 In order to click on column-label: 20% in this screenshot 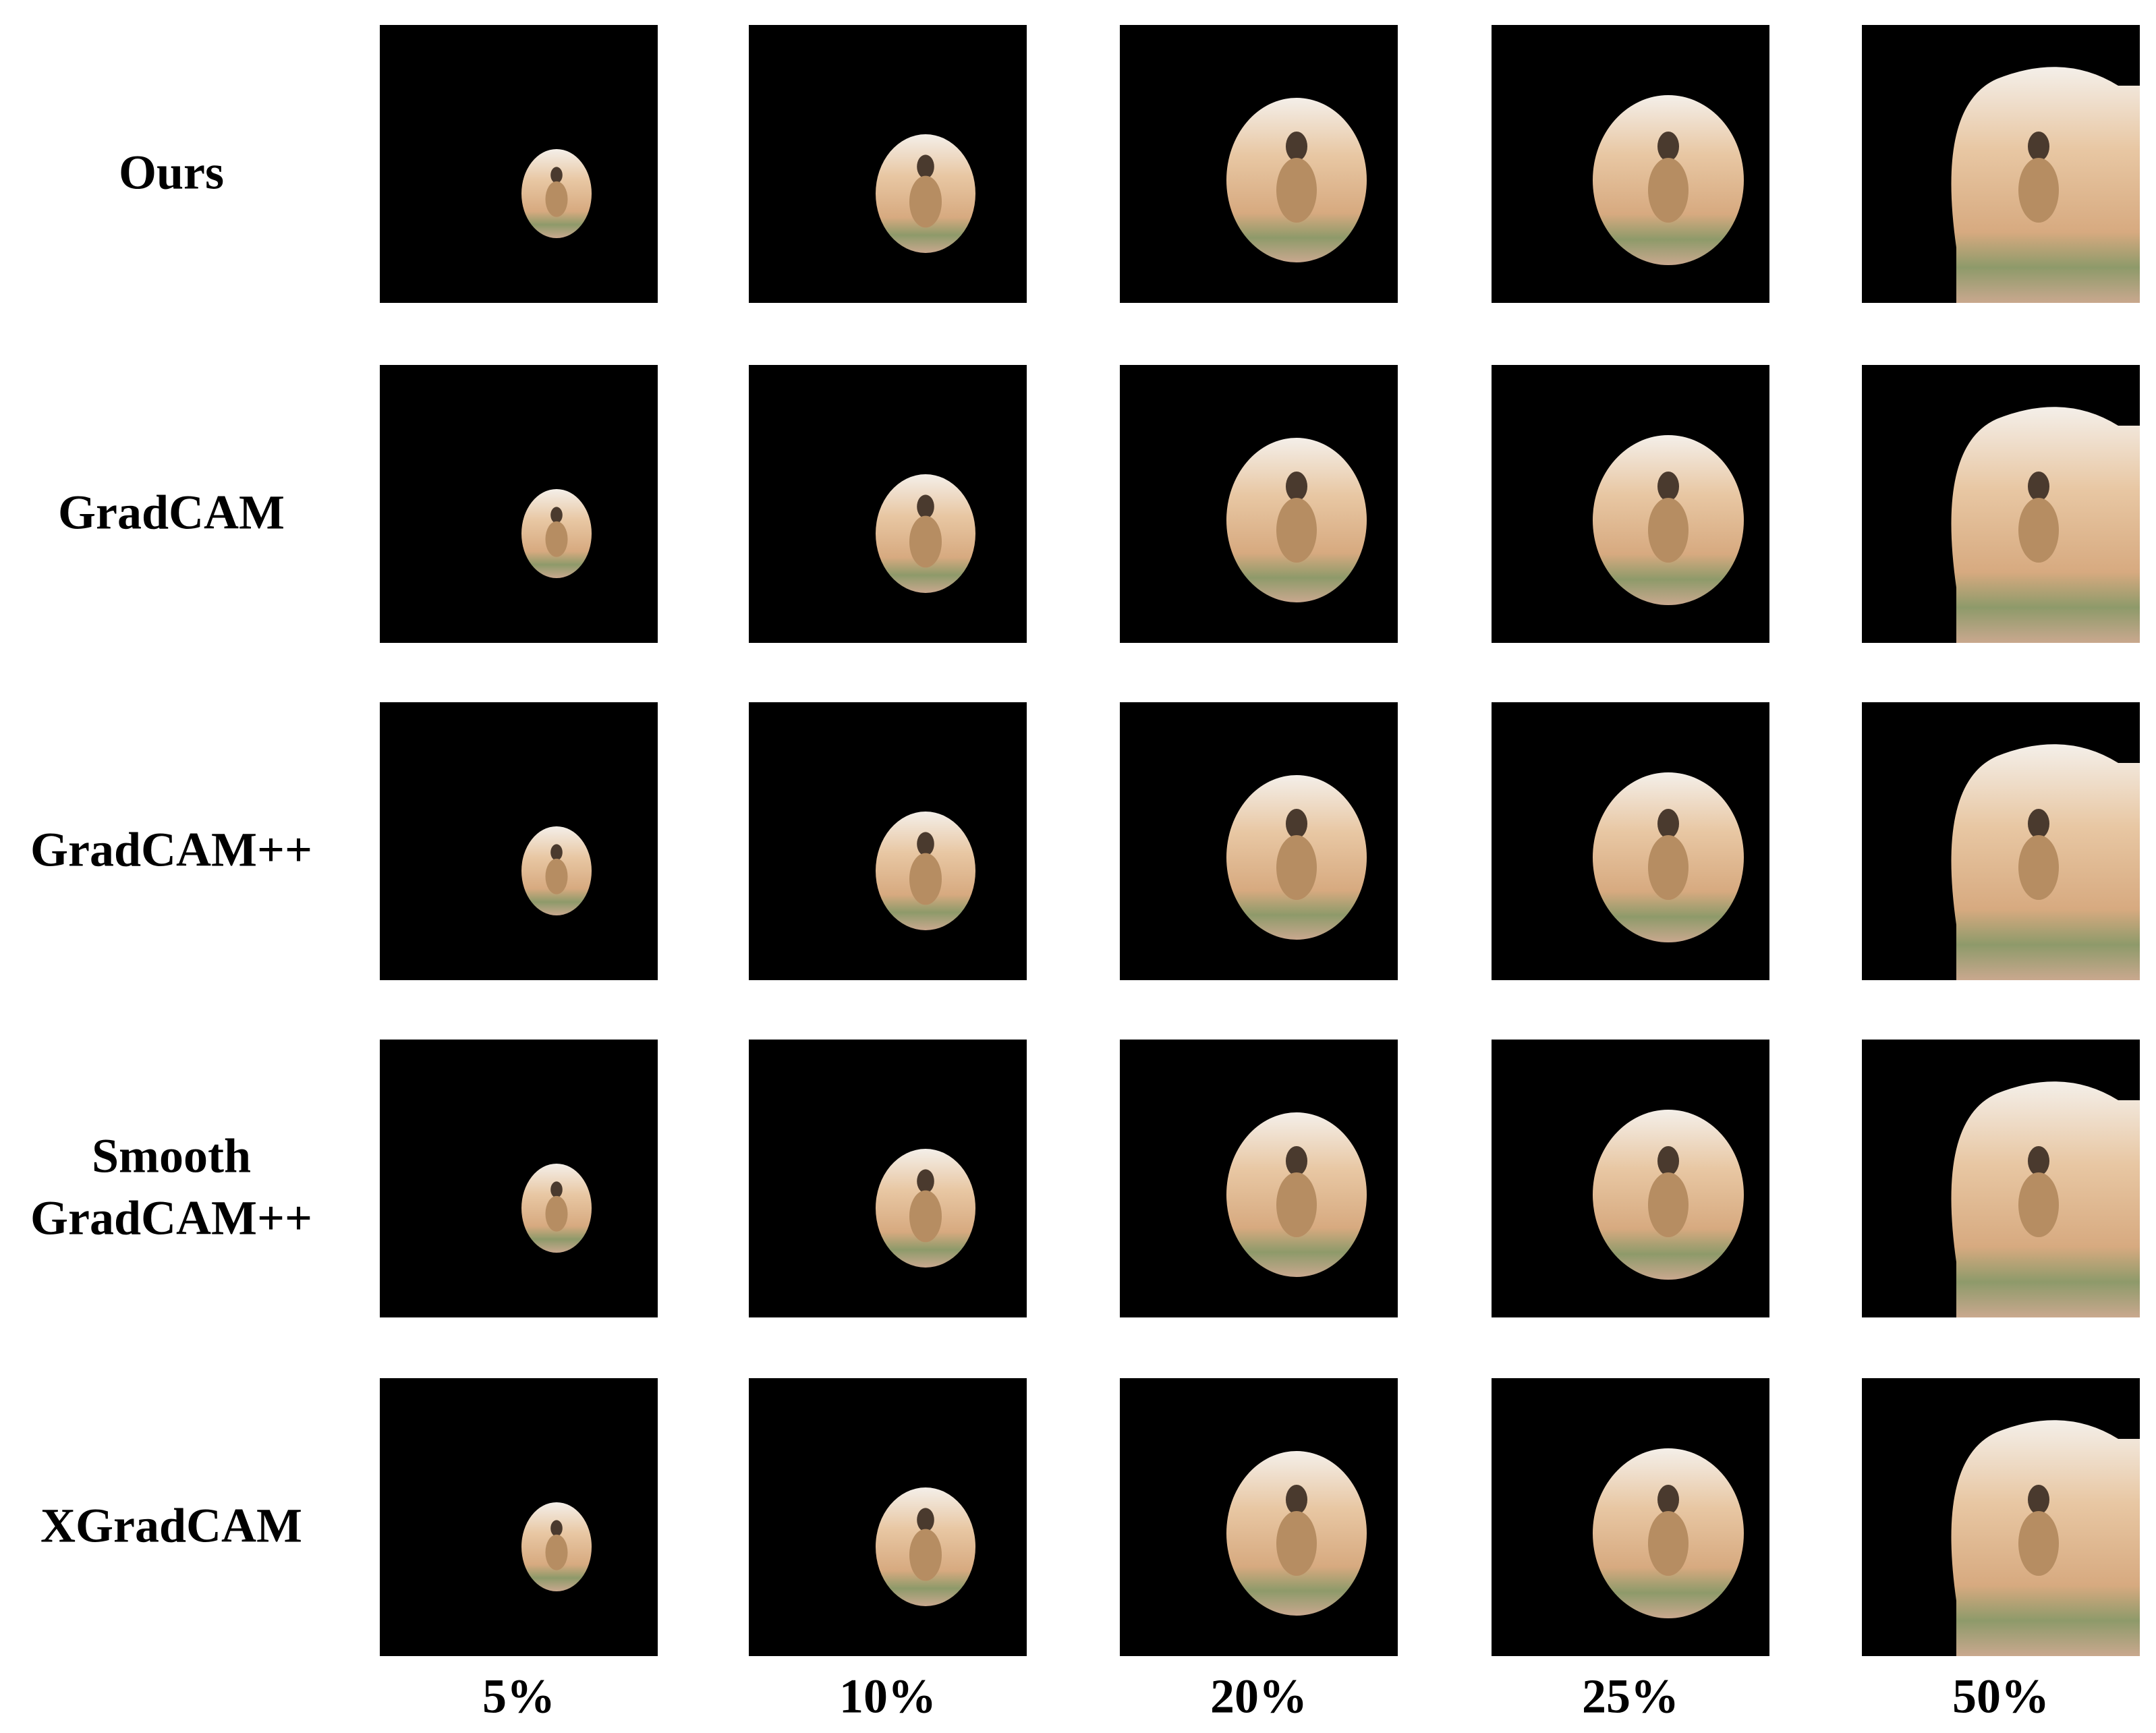, I will do `click(1258, 1697)`.